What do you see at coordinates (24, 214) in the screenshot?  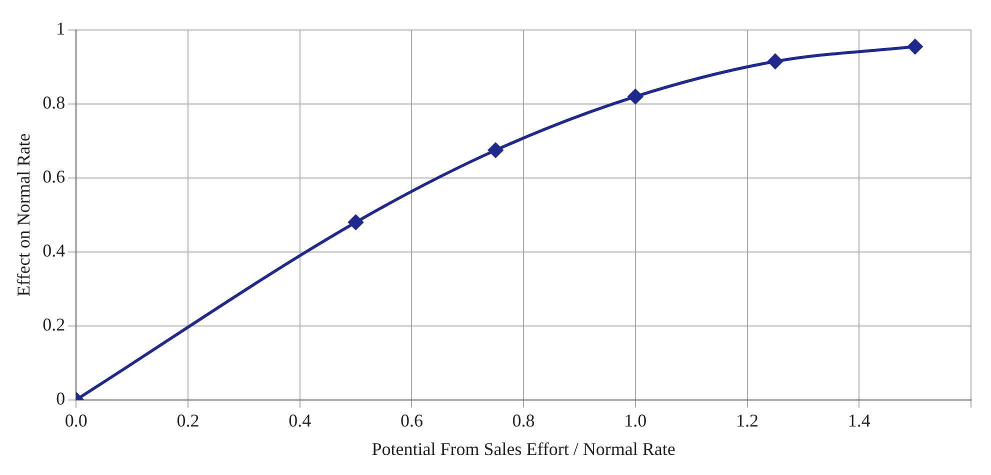 I see `y-axis-title: Effect on Normal Rate` at bounding box center [24, 214].